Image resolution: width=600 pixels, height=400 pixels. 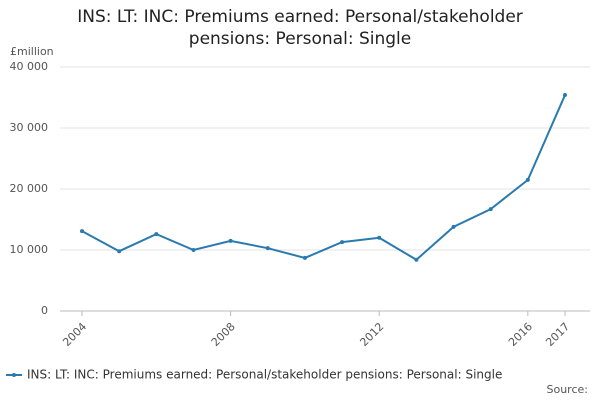 I want to click on x-tick-label: 2016, so click(x=520, y=334).